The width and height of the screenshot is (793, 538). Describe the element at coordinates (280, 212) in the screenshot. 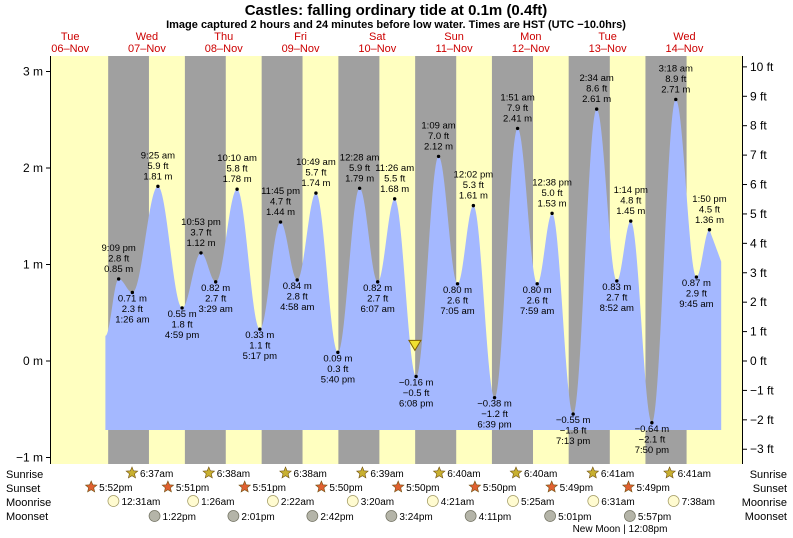

I see `extrema-label: 1.44 m` at that location.